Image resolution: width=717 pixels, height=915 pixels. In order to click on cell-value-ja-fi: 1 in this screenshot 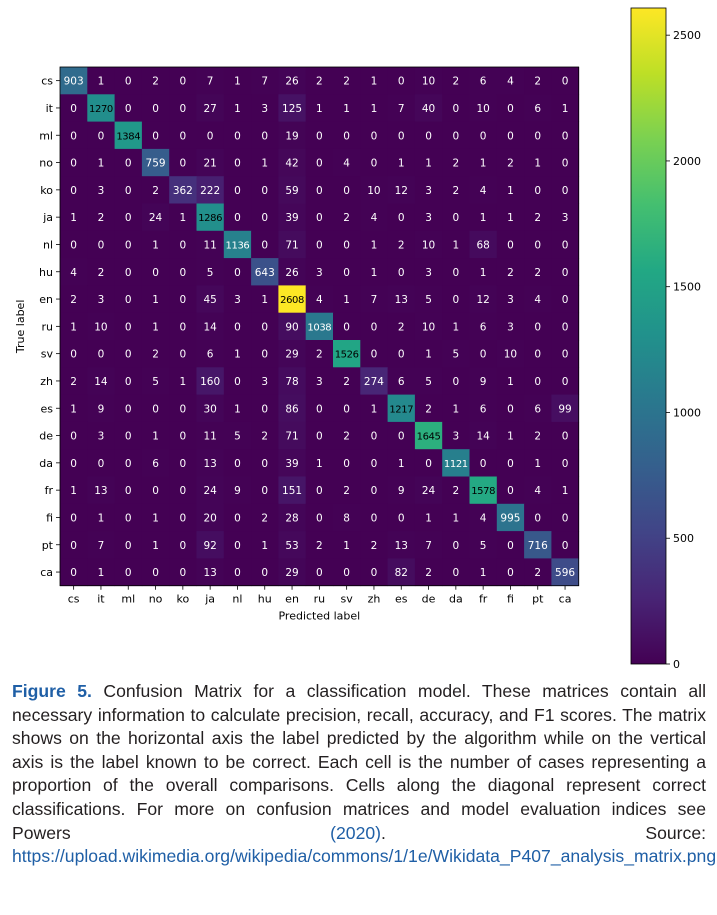, I will do `click(510, 218)`.